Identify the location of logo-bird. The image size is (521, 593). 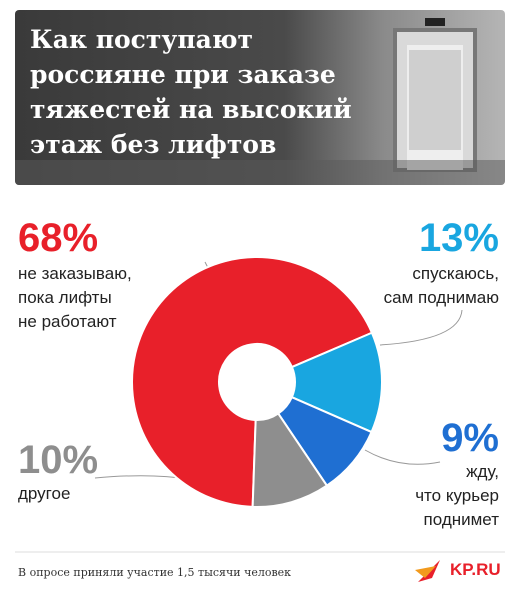
(425, 572).